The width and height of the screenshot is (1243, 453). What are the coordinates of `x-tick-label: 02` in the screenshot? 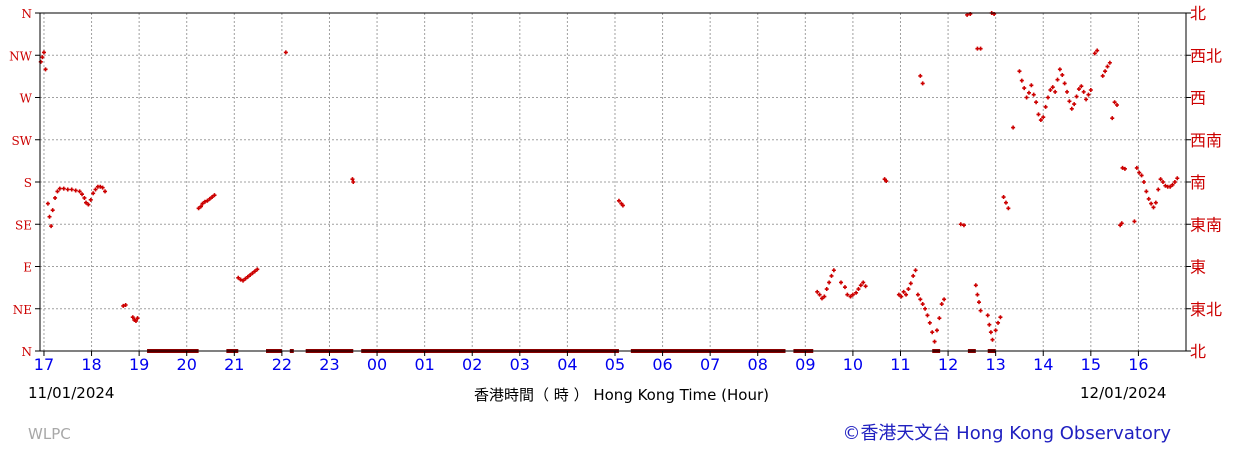 It's located at (472, 364).